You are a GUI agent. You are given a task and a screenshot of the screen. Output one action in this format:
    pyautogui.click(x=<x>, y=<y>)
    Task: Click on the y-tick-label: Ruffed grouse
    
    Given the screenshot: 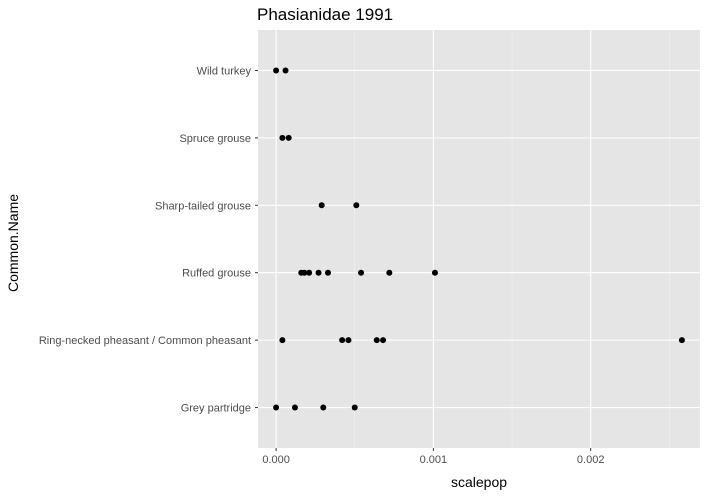 What is the action you would take?
    pyautogui.click(x=216, y=274)
    